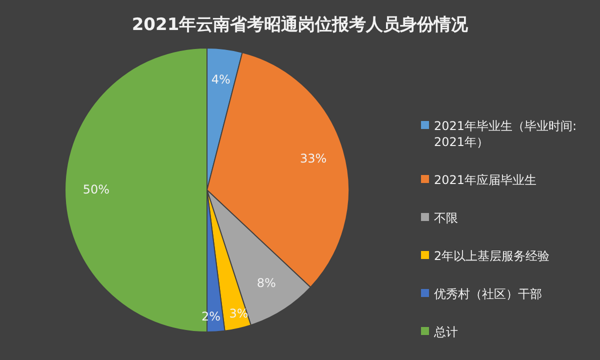 This screenshot has height=360, width=600. Describe the element at coordinates (488, 294) in the screenshot. I see `legend-label: 优秀村（社区）干部` at that location.